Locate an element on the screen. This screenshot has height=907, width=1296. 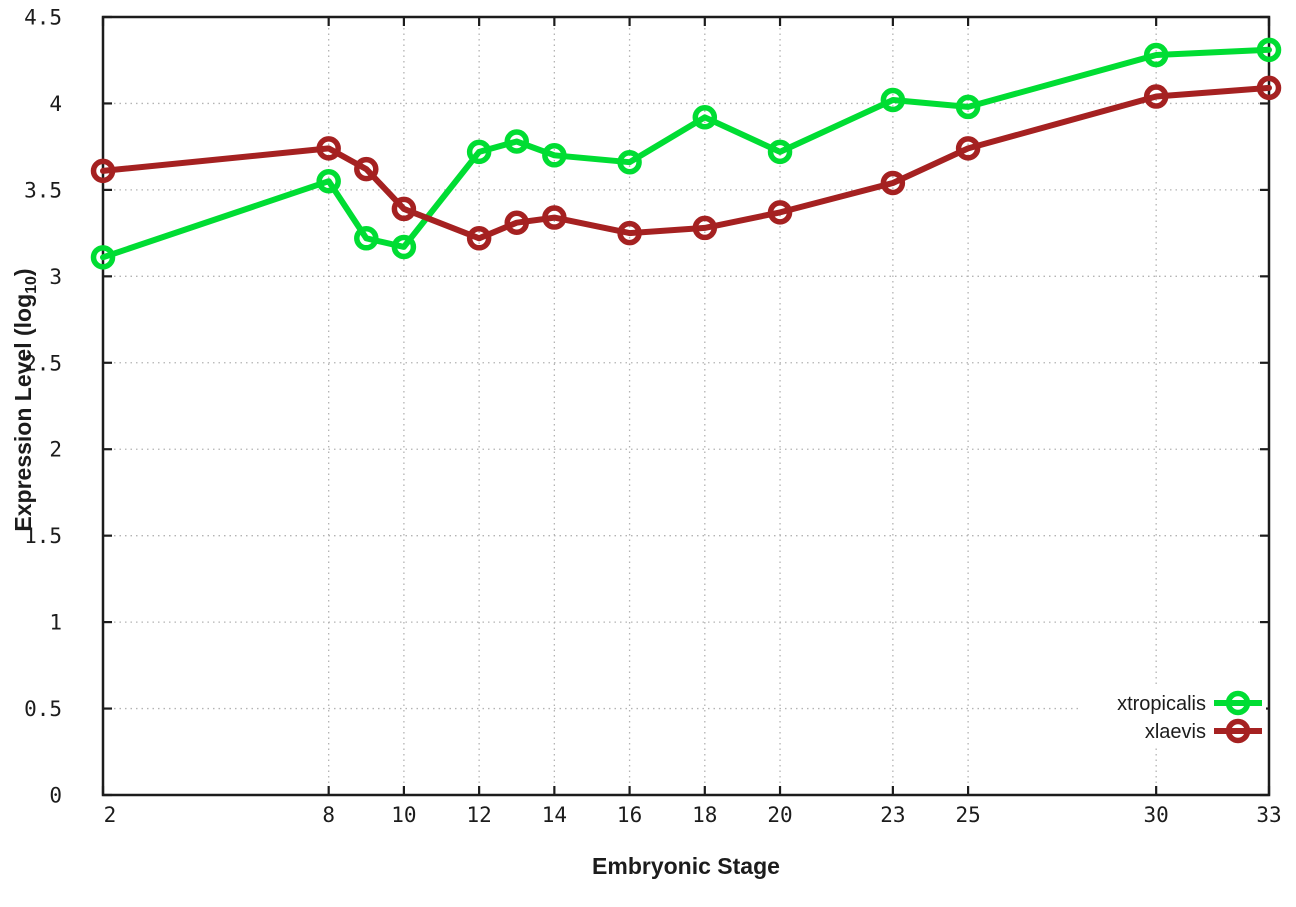
legend: xtropicalis xlaevis is located at coordinates (1173, 716).